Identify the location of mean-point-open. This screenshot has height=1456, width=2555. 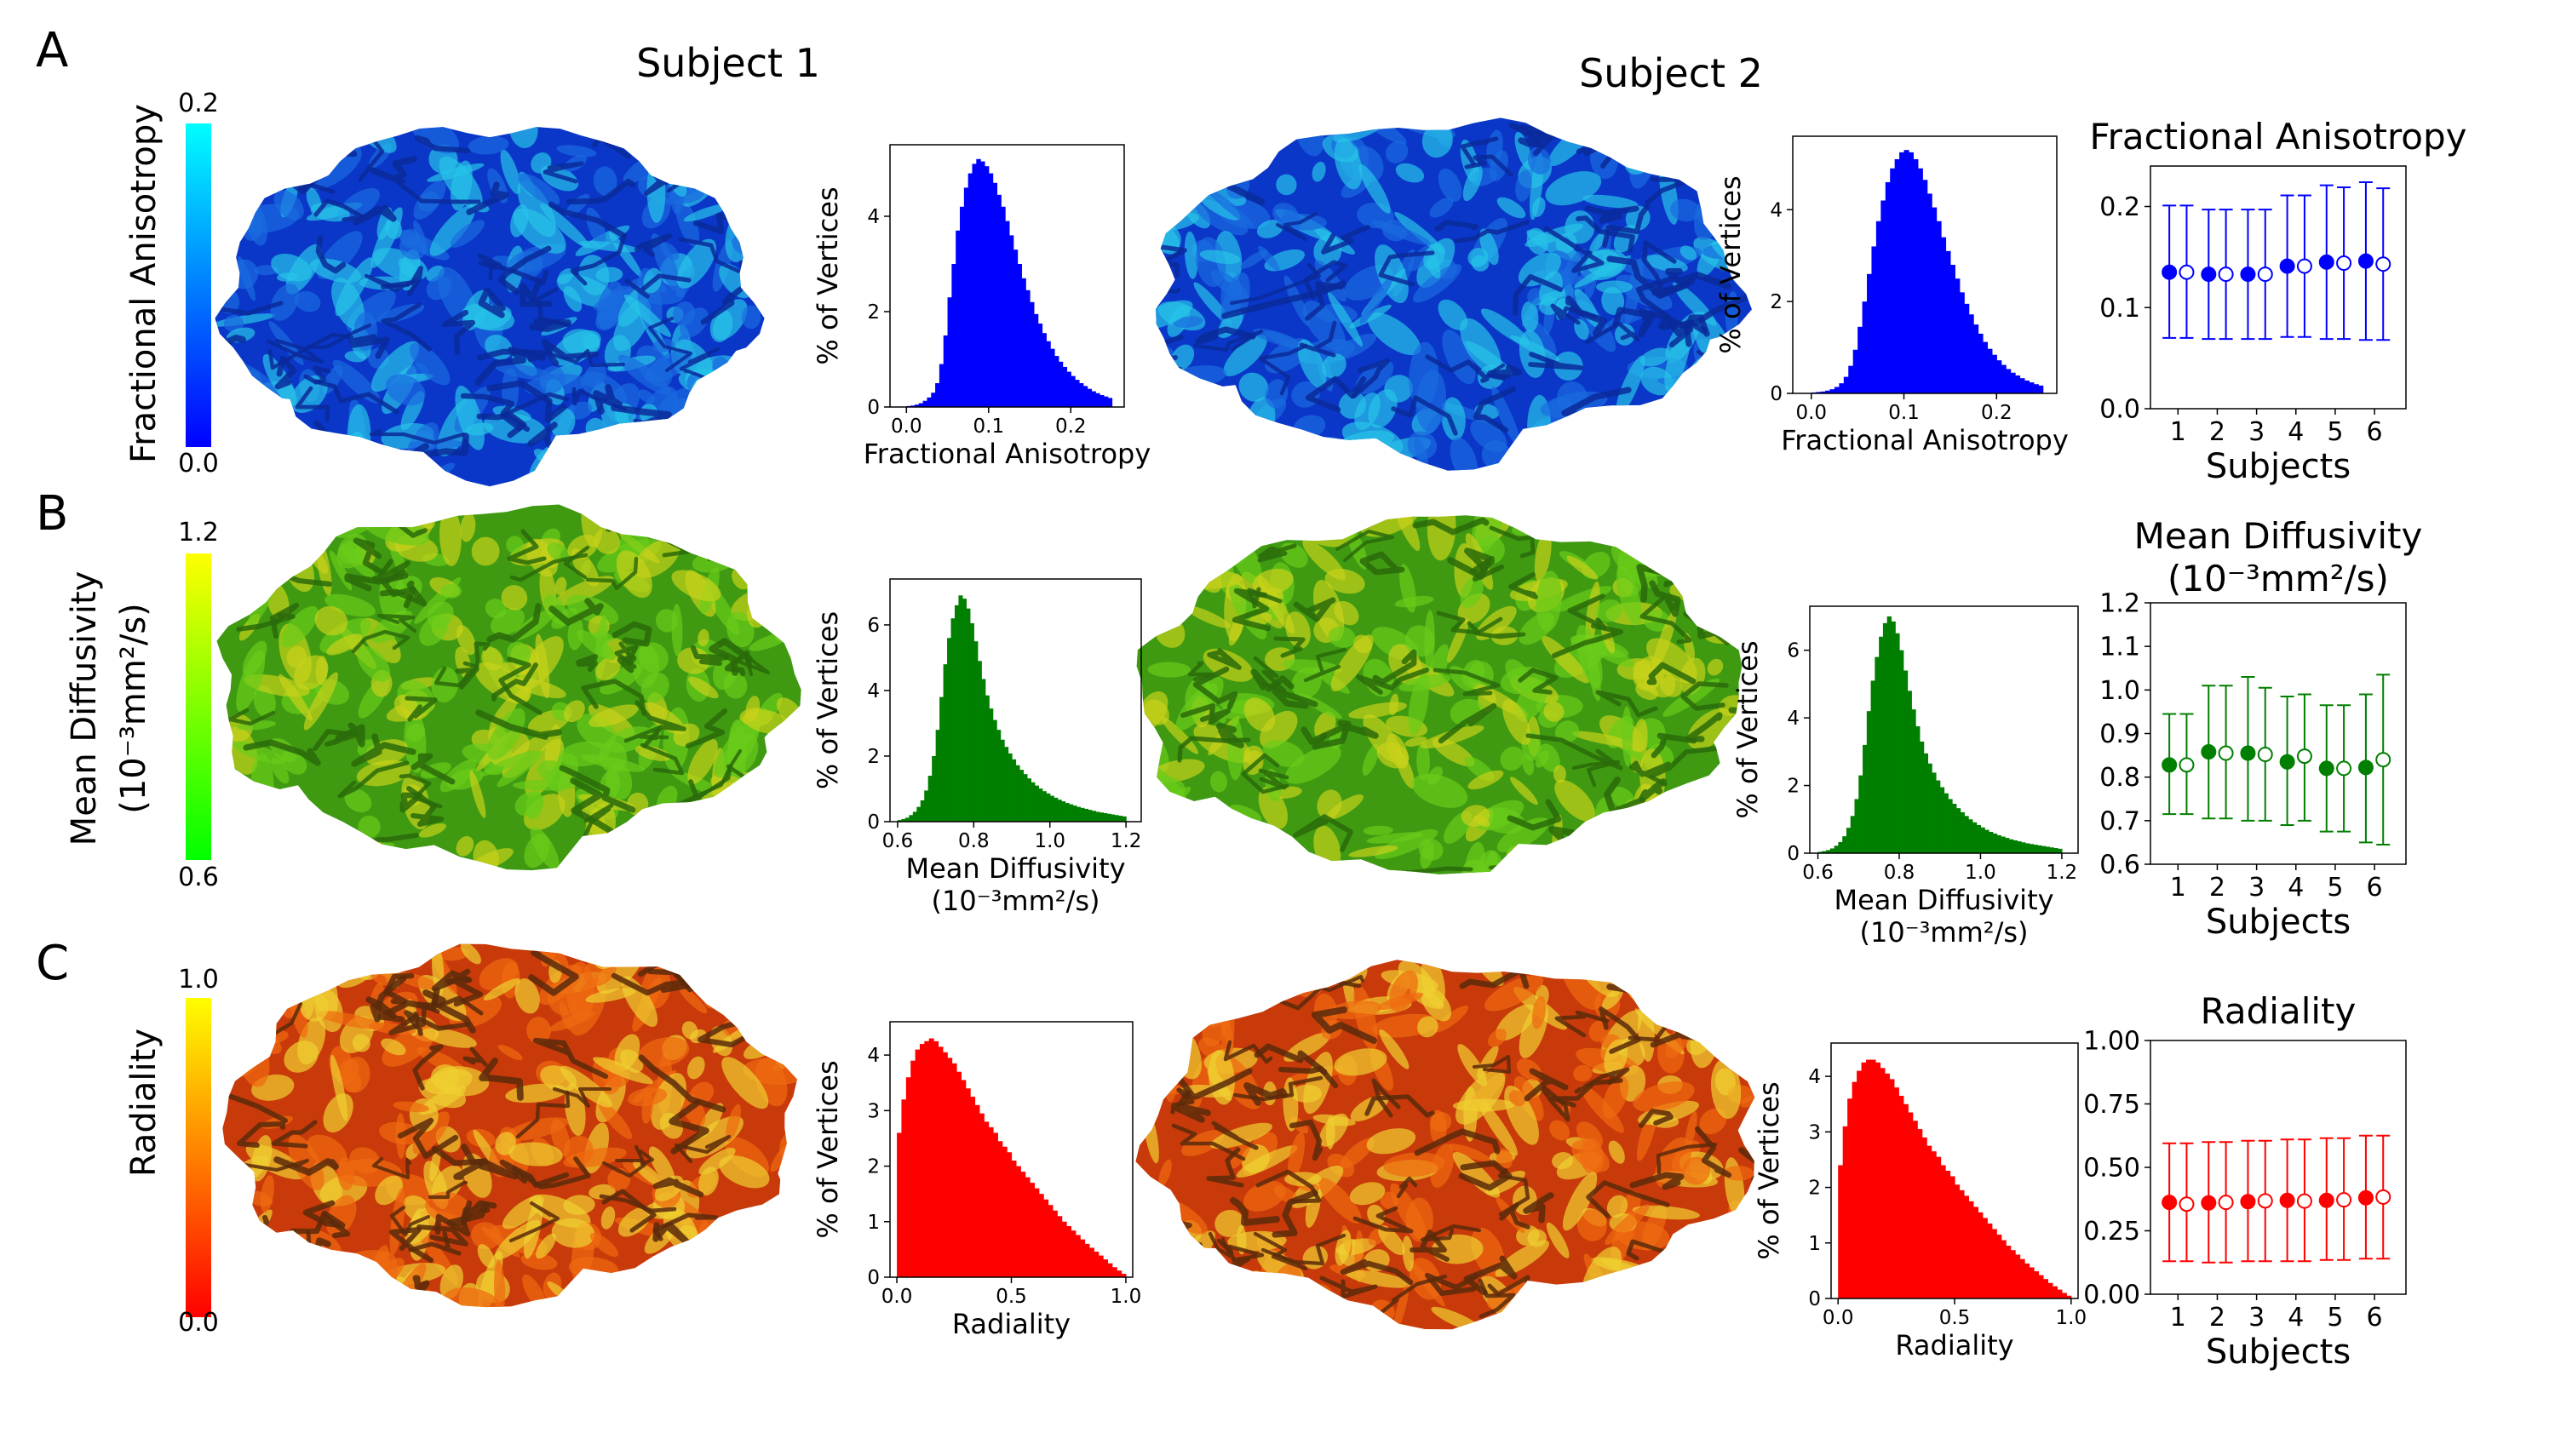
(2383, 264).